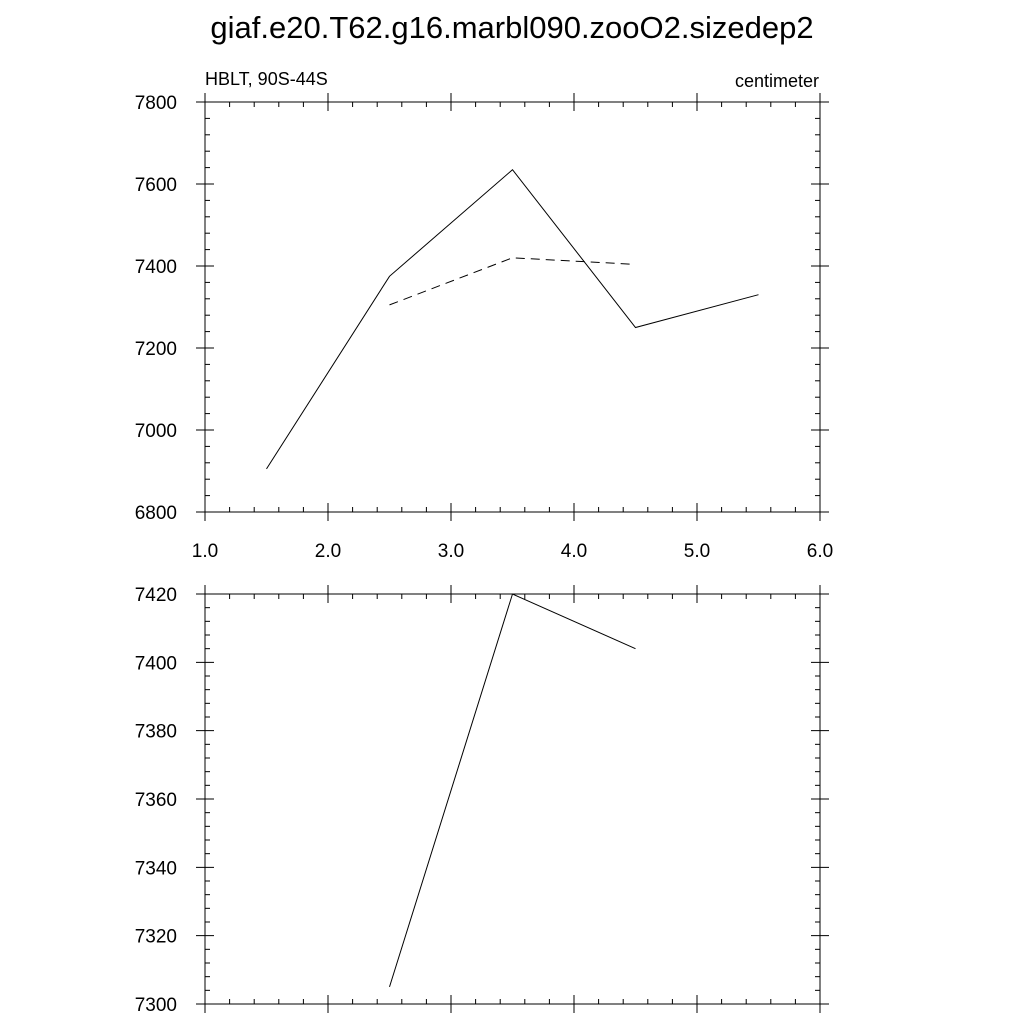 Image resolution: width=1024 pixels, height=1024 pixels. Describe the element at coordinates (511, 27) in the screenshot. I see `page-title: giaf.e20.T62.g16.marbl090.zooO2.sizedep2` at that location.